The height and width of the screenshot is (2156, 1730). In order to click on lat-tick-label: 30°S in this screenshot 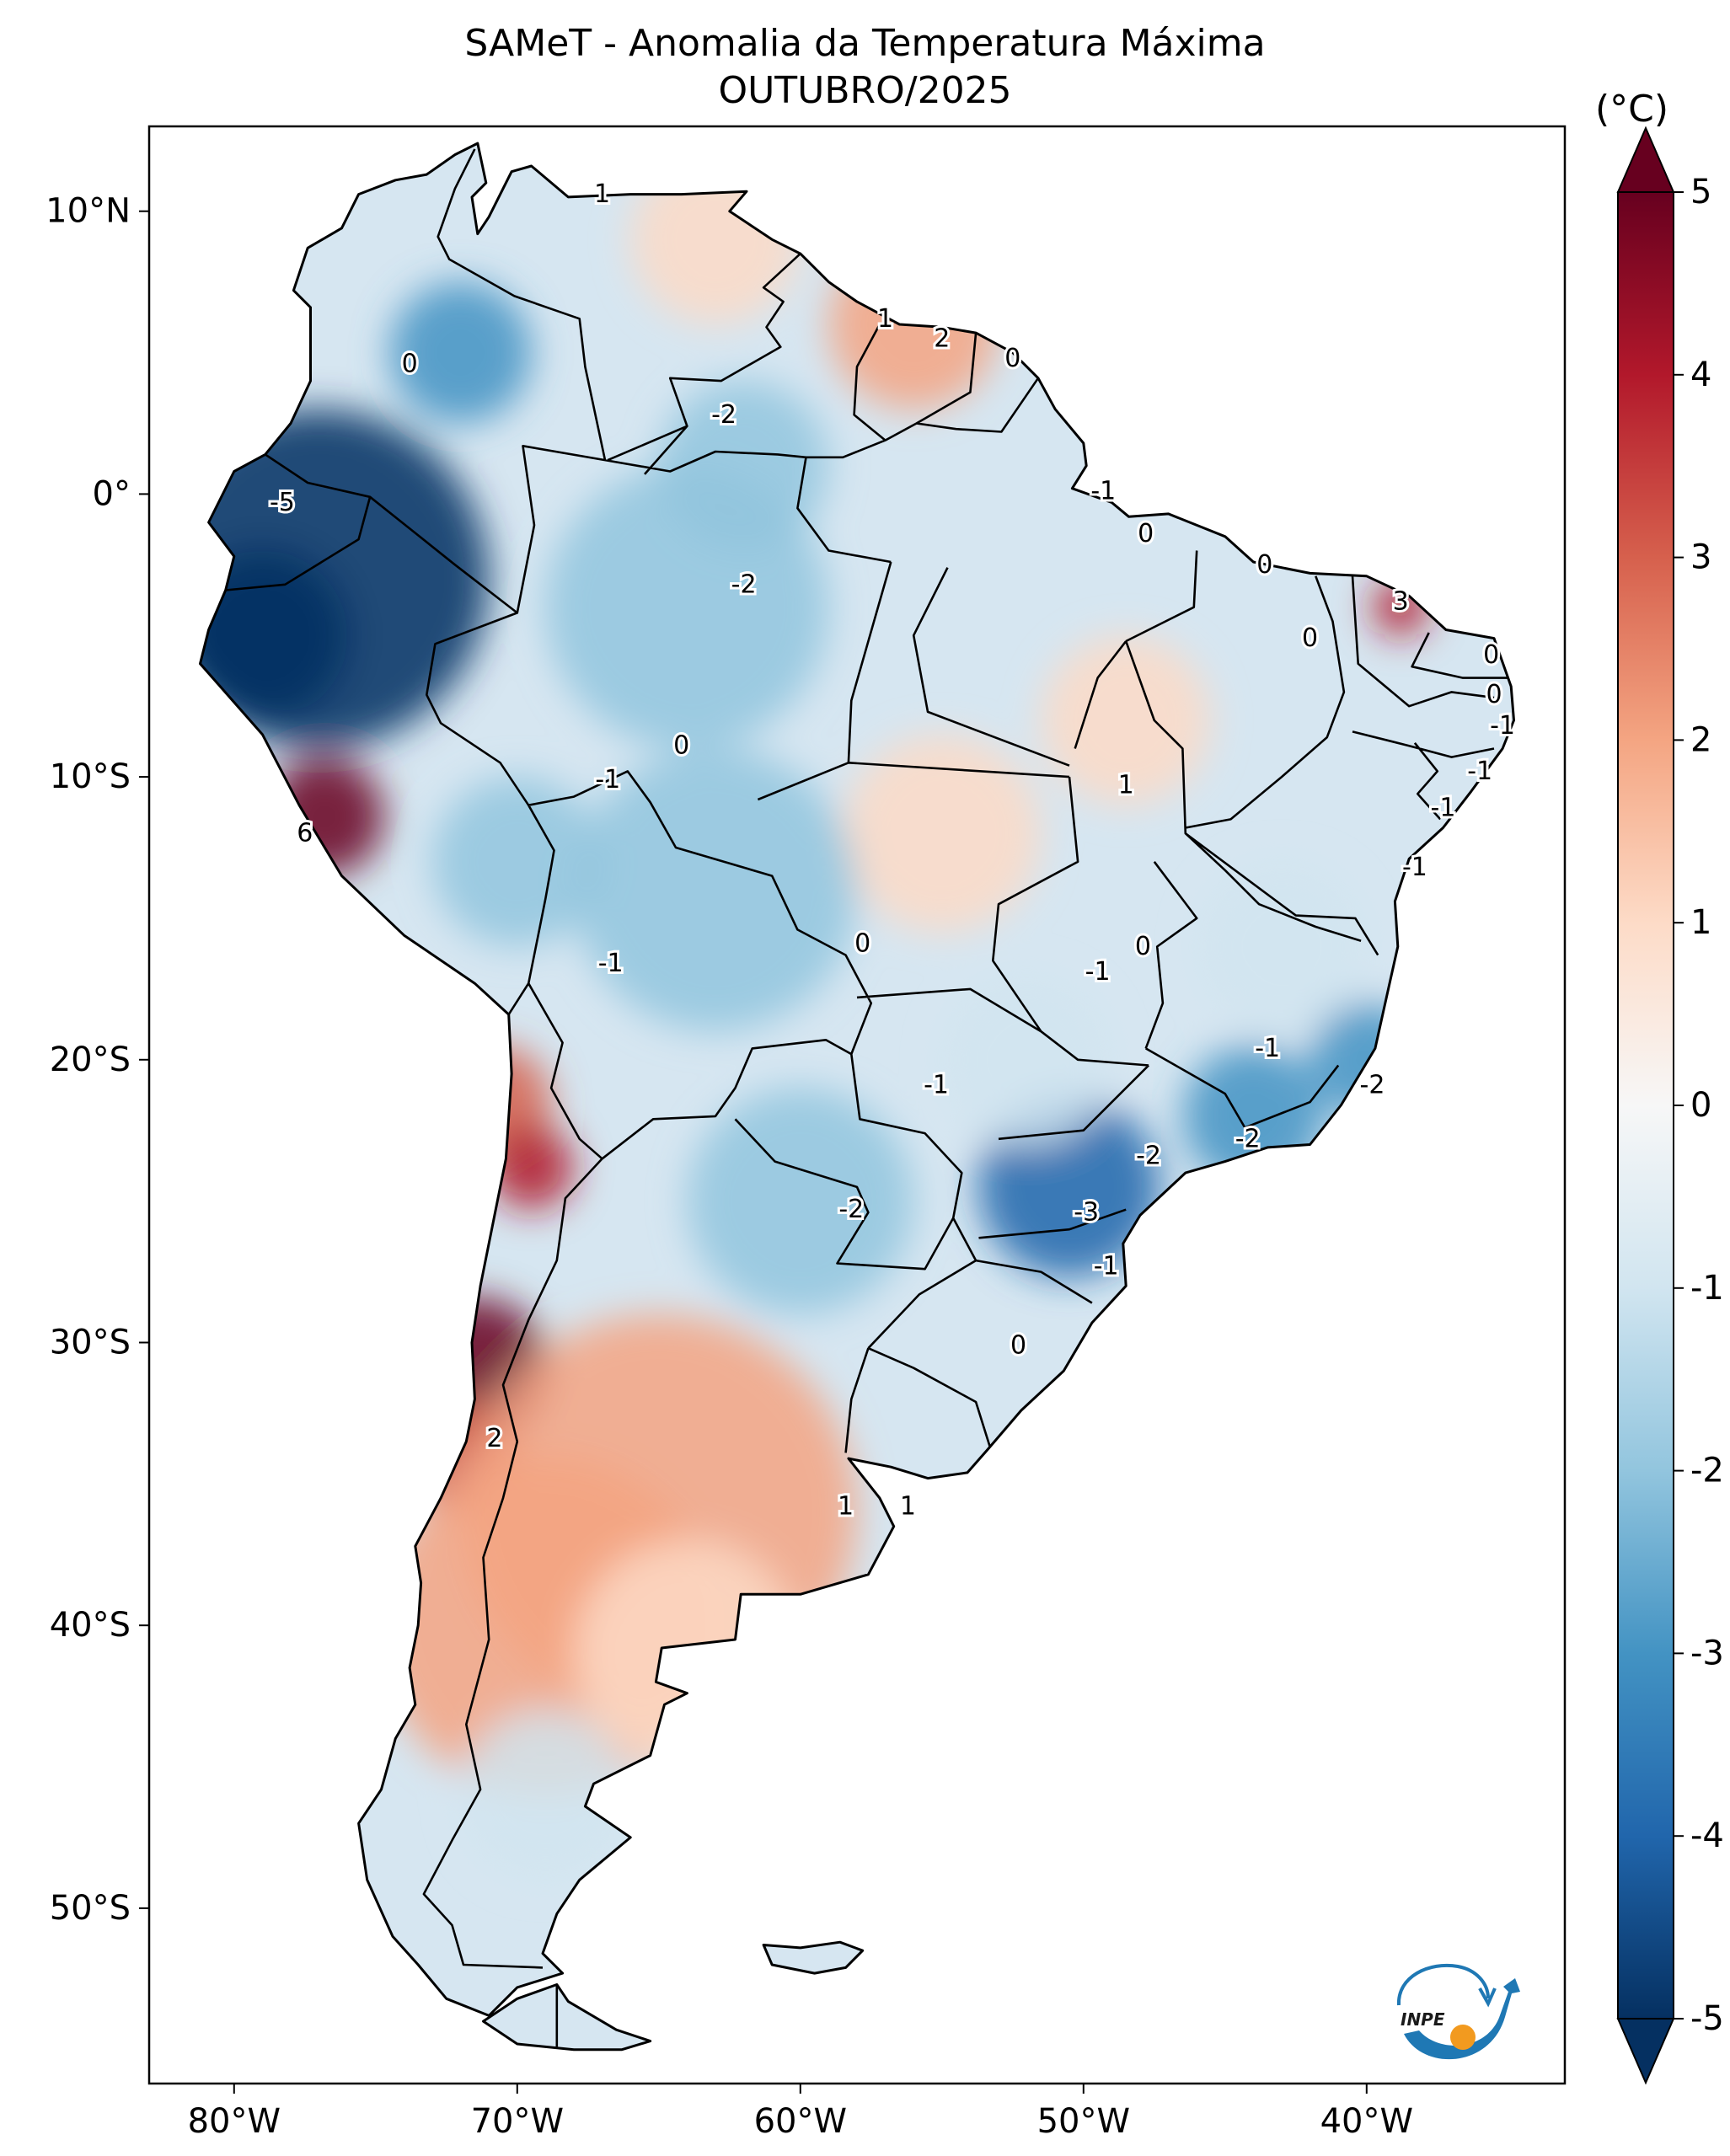, I will do `click(90, 1342)`.